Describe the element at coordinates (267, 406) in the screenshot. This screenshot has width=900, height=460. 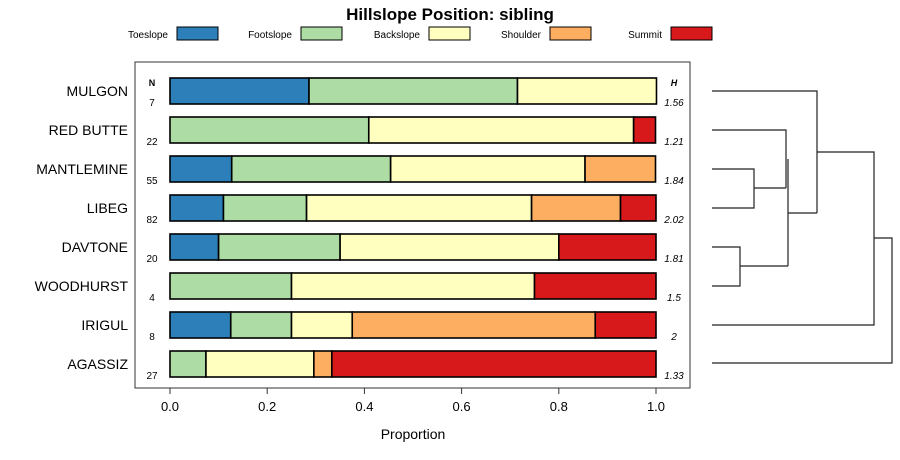
I see `x-tick-label: 0.2` at that location.